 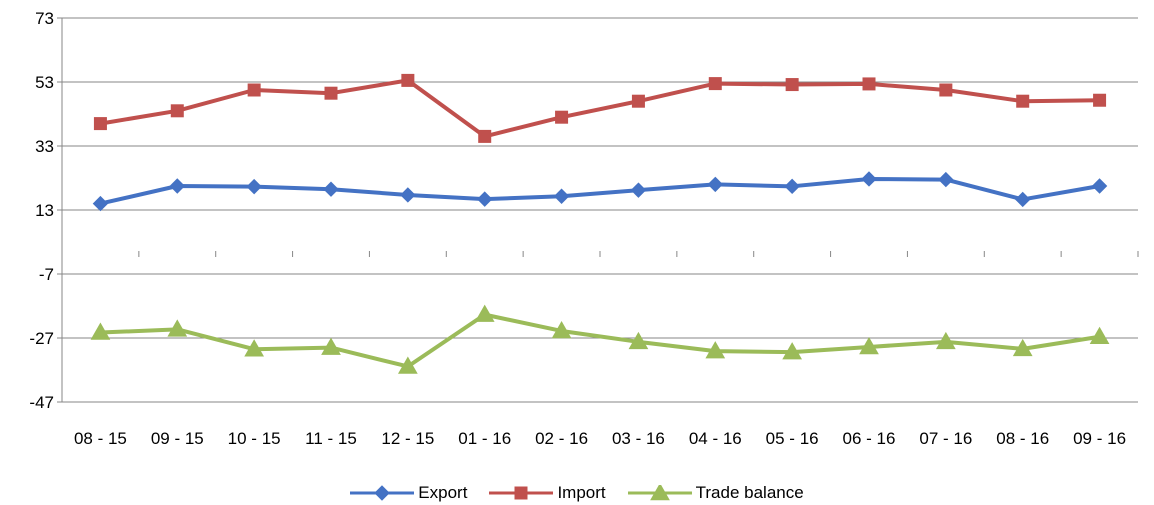 I want to click on legend: Export Import Trade balance, so click(x=577, y=492).